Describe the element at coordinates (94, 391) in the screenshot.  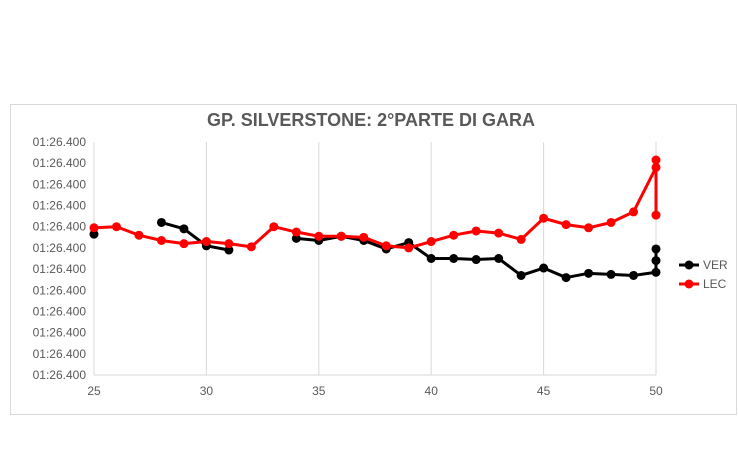
I see `x-tick-label: 25` at that location.